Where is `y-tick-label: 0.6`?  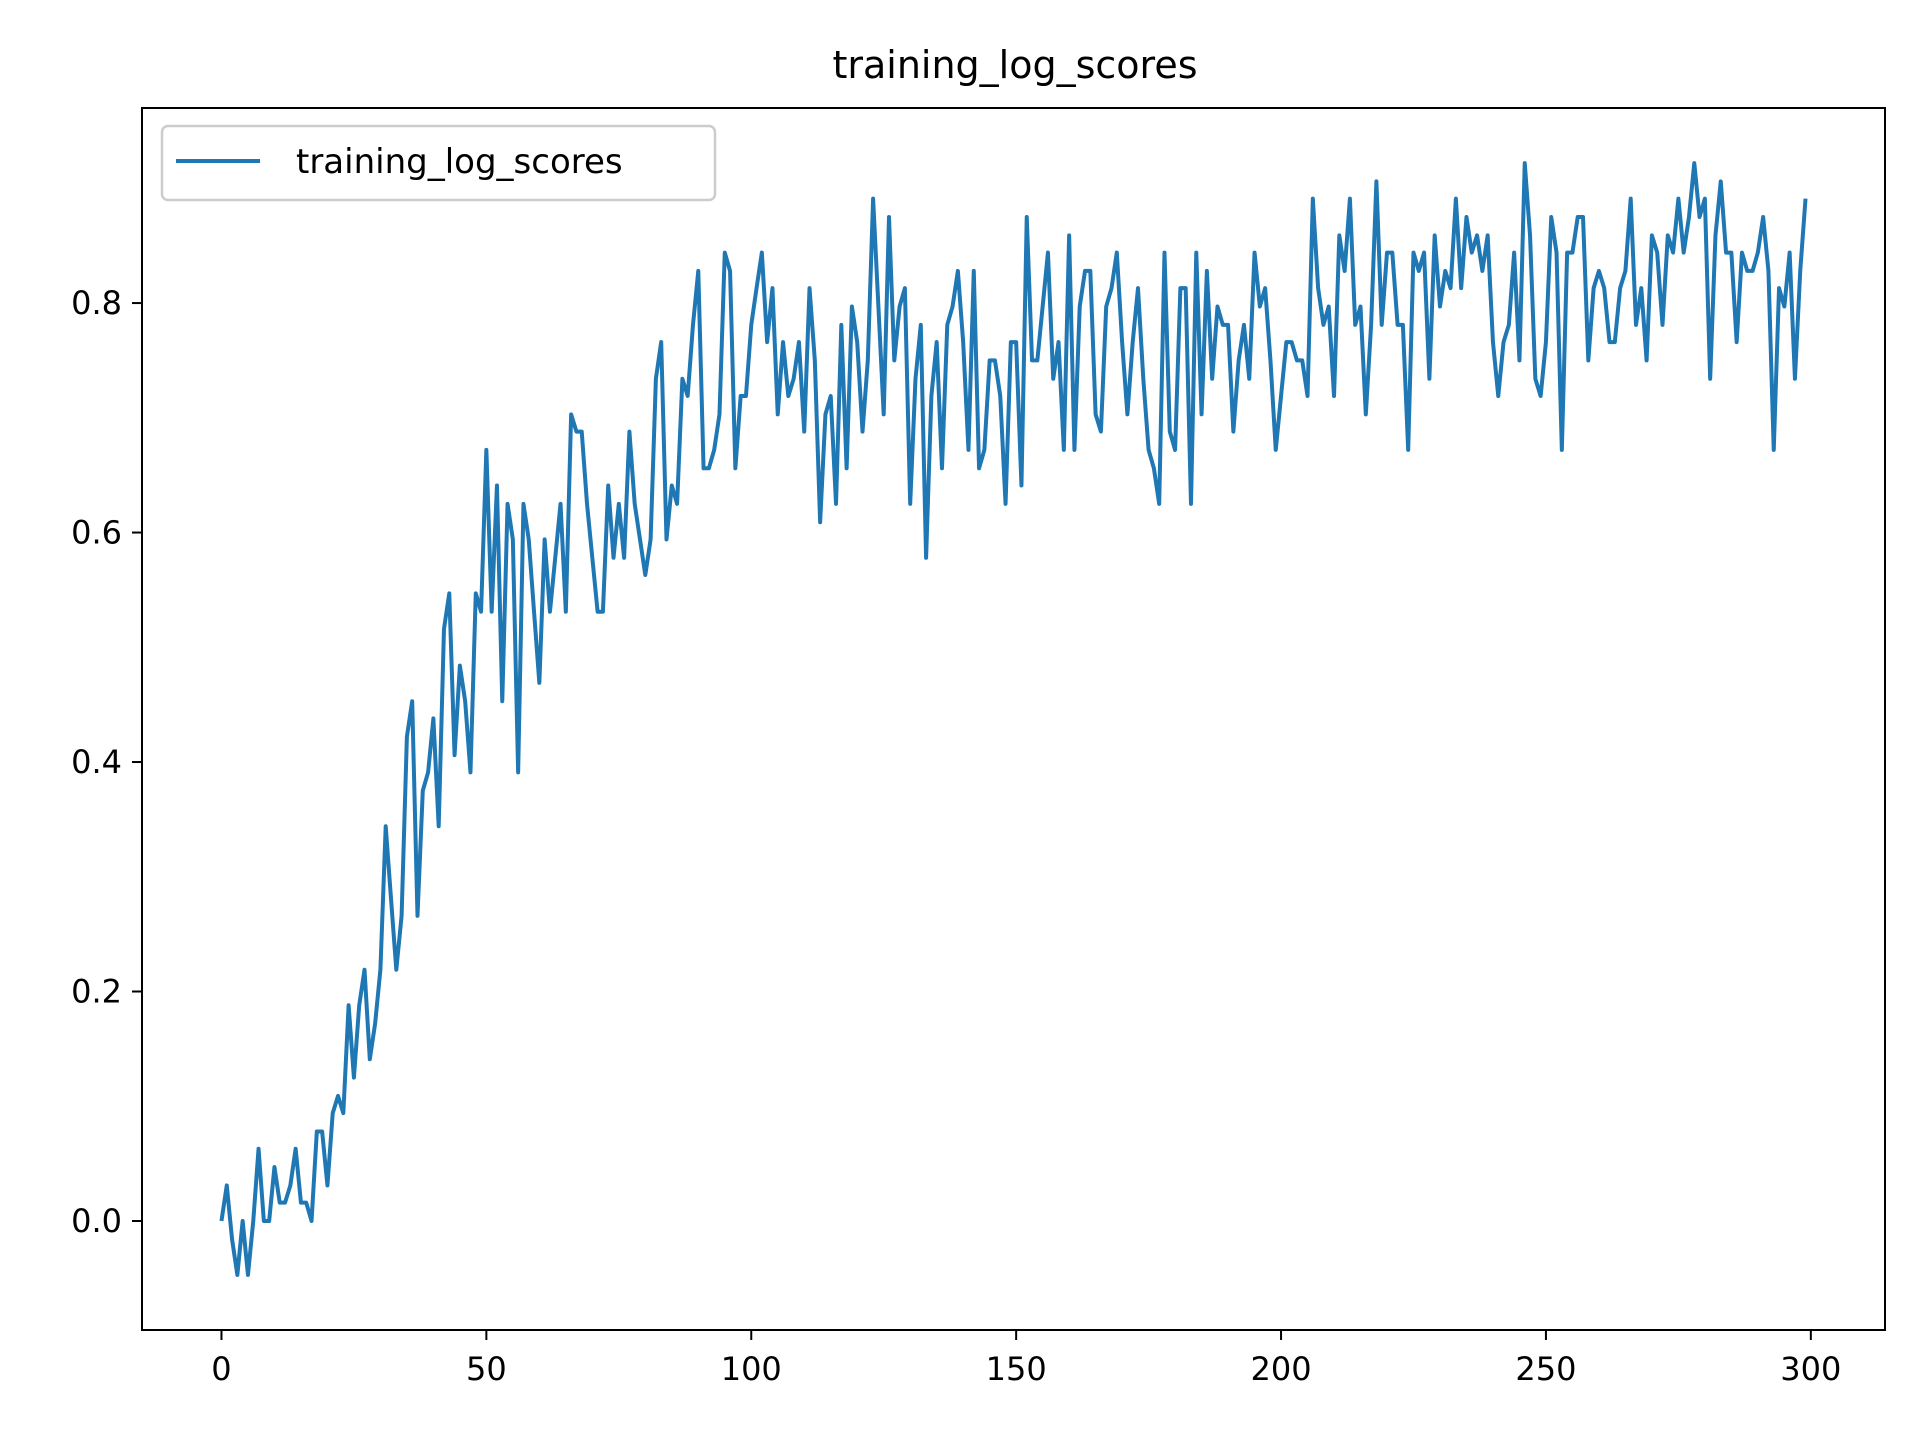
y-tick-label: 0.6 is located at coordinates (96, 533).